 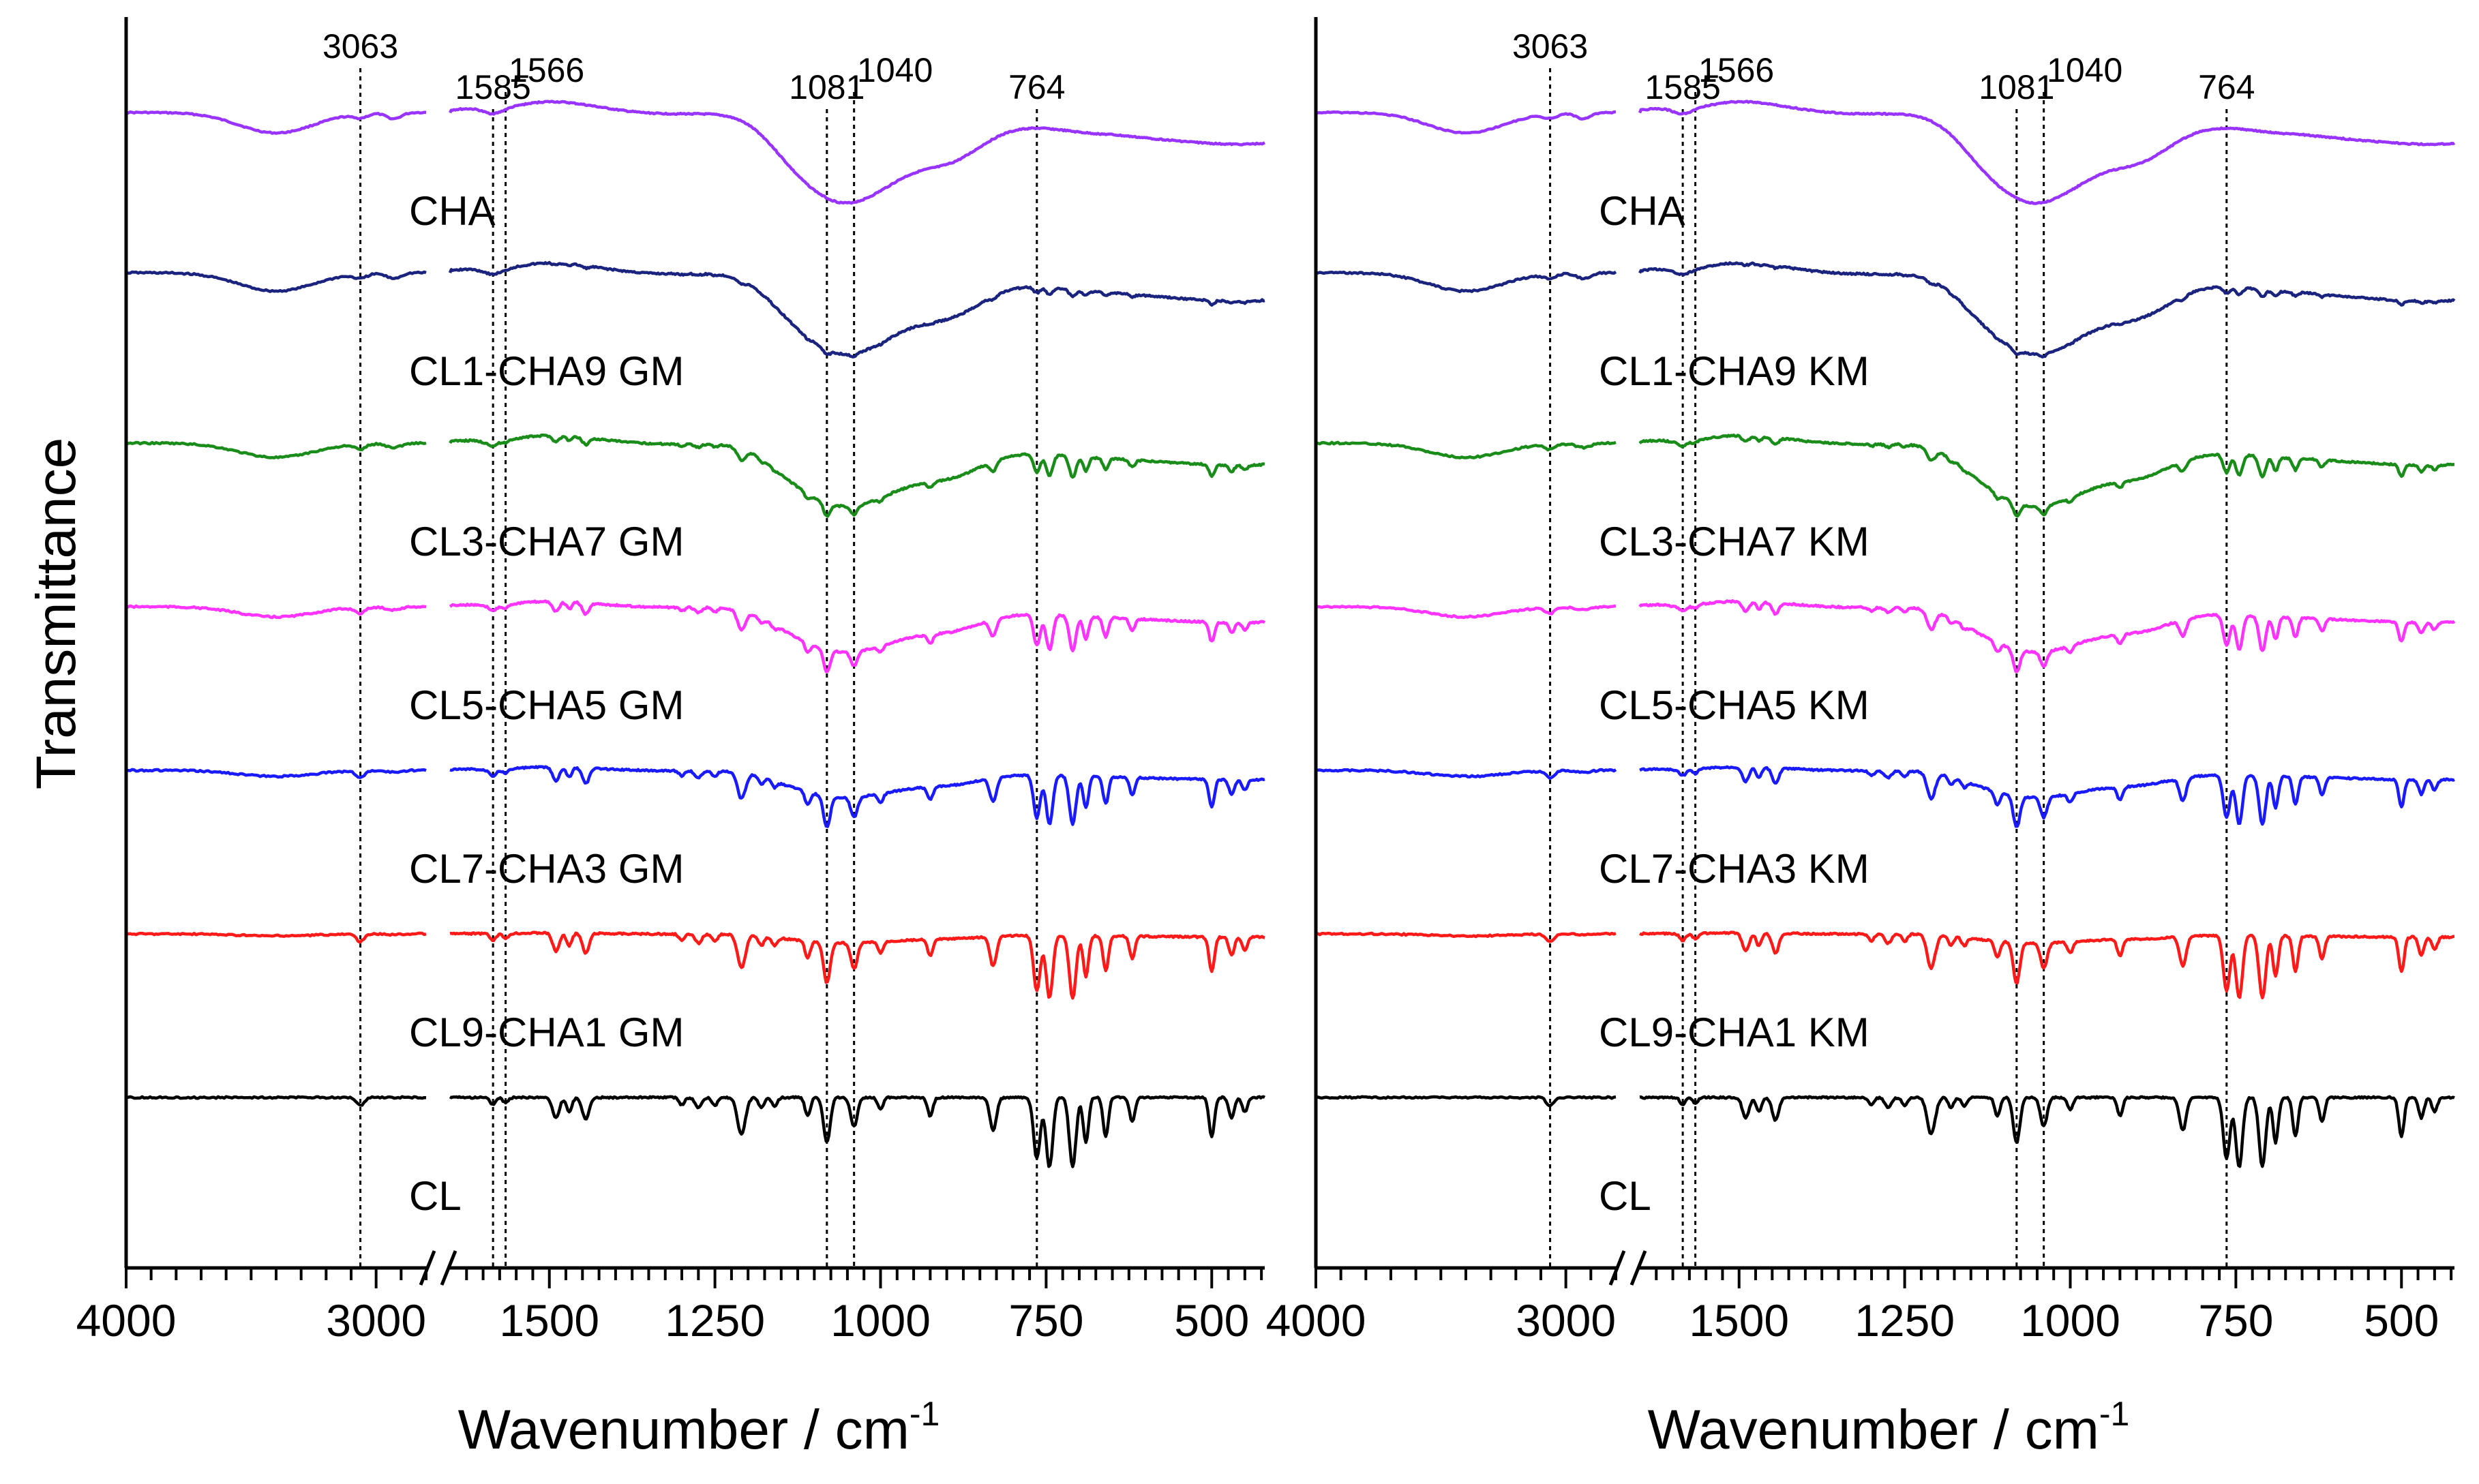 I want to click on series-line-cl9-cha1-gm-high, so click(x=276, y=938).